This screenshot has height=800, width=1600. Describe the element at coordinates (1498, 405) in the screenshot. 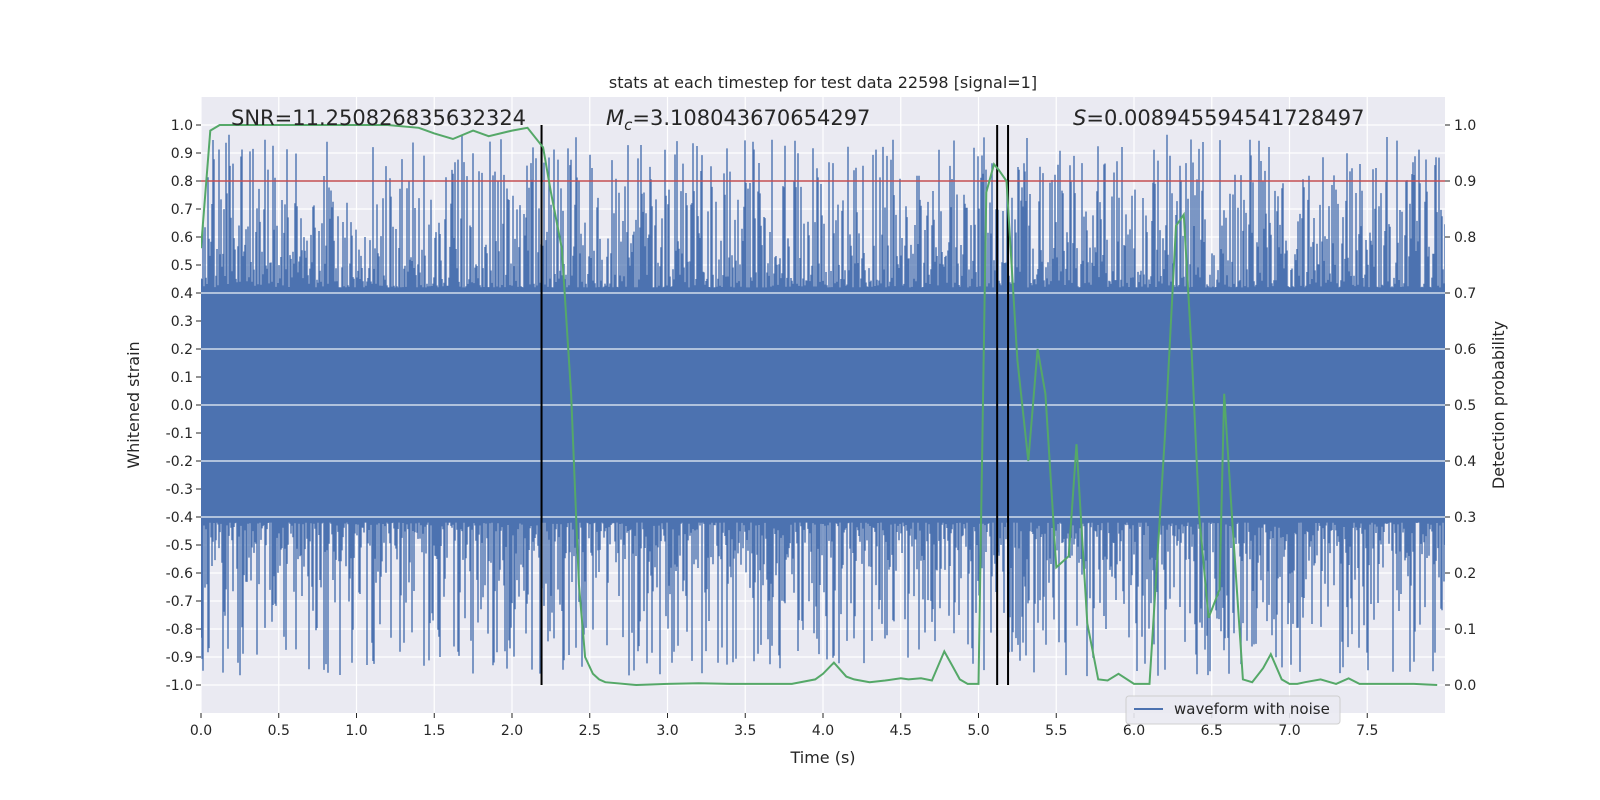

I see `y-right-axis-label: Detection probability` at that location.